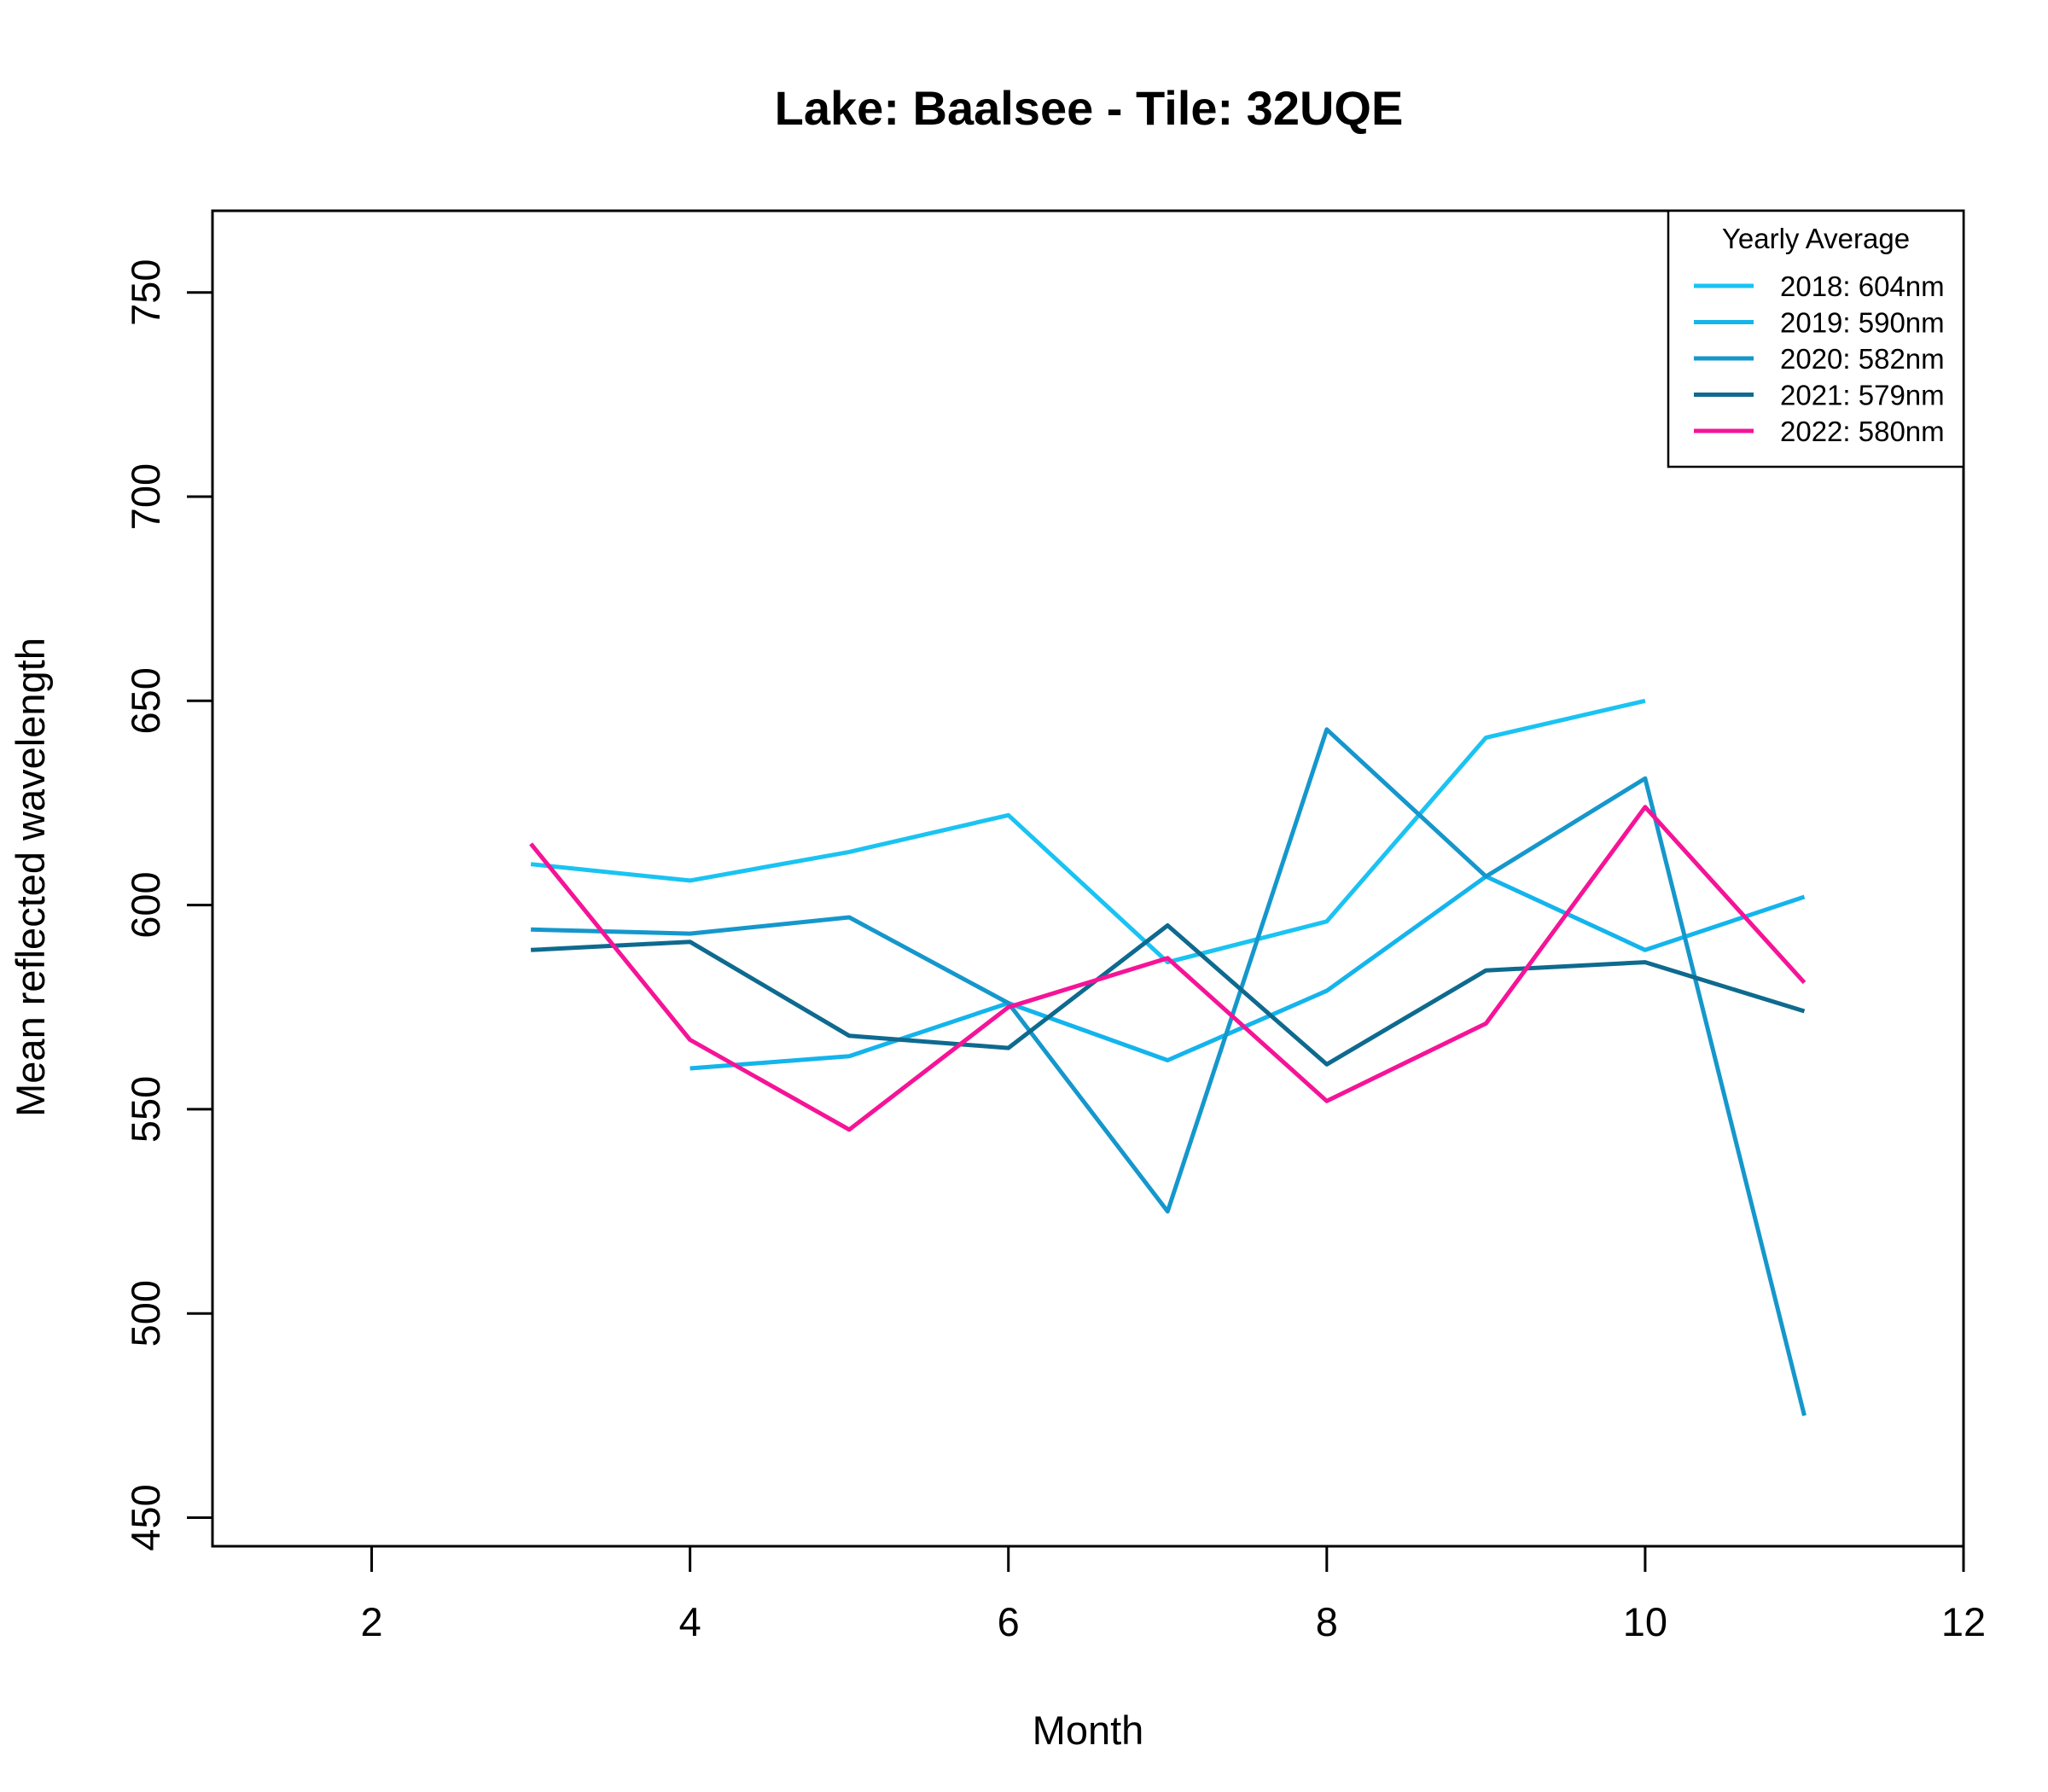  Describe the element at coordinates (145, 905) in the screenshot. I see `y-tick-label: 600` at that location.